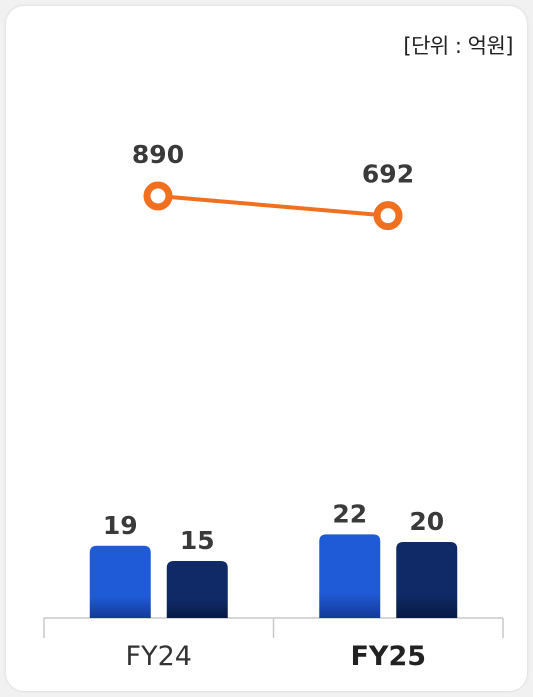  Describe the element at coordinates (197, 540) in the screenshot. I see `bar-value-label: 15` at that location.